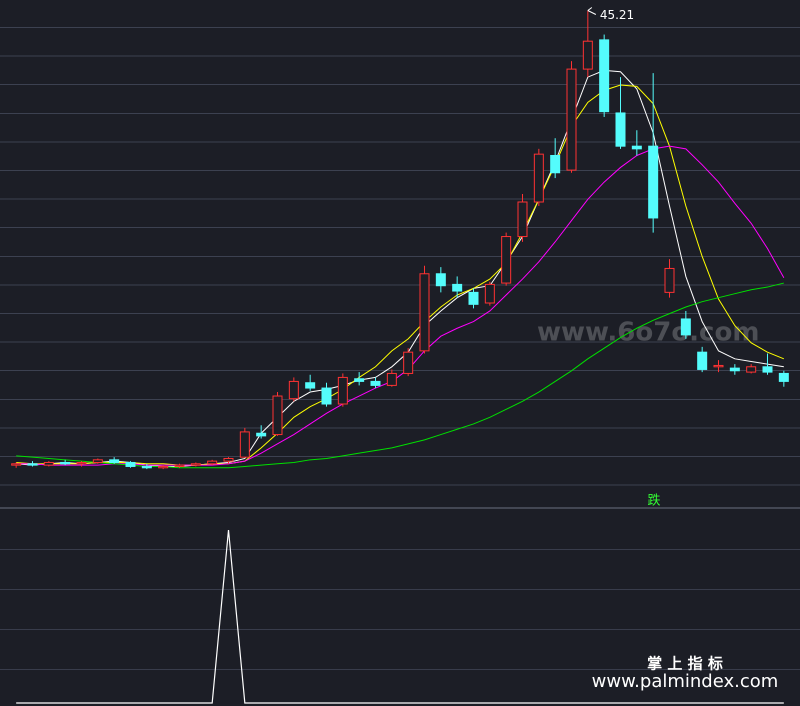 The image size is (800, 706). What do you see at coordinates (685, 664) in the screenshot?
I see `brand: 掌 上 指 标` at bounding box center [685, 664].